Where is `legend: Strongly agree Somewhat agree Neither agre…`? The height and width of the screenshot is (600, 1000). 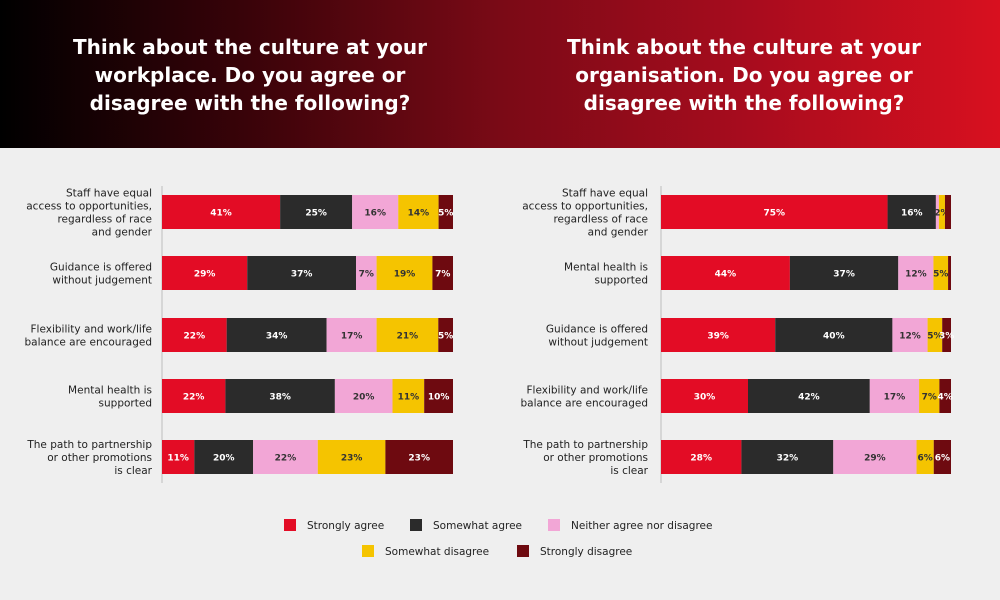 legend: Strongly agree Somewhat agree Neither agre… is located at coordinates (498, 538).